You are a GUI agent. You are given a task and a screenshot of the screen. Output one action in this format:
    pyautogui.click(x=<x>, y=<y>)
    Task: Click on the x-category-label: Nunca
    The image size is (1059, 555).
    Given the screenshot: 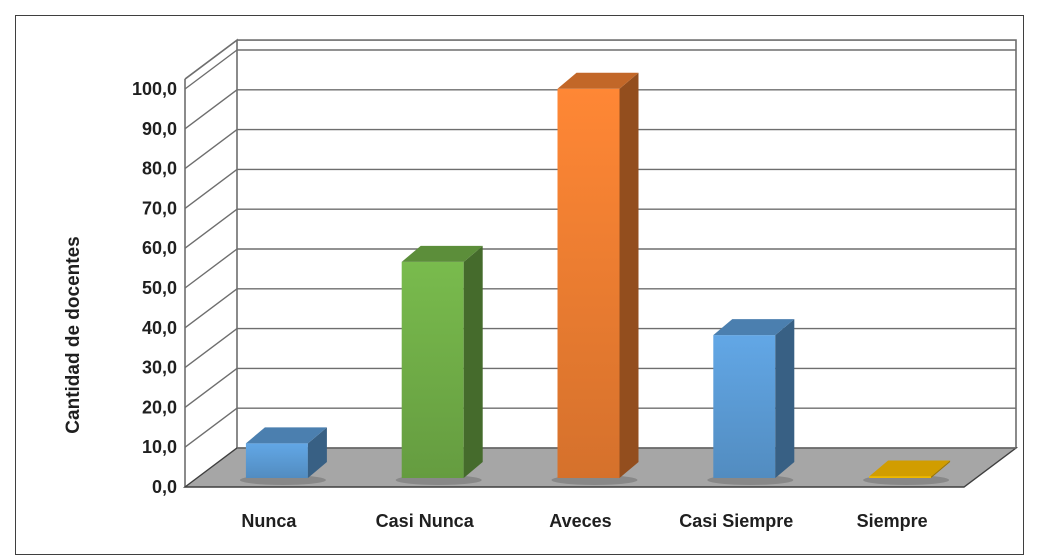 What is the action you would take?
    pyautogui.click(x=269, y=521)
    